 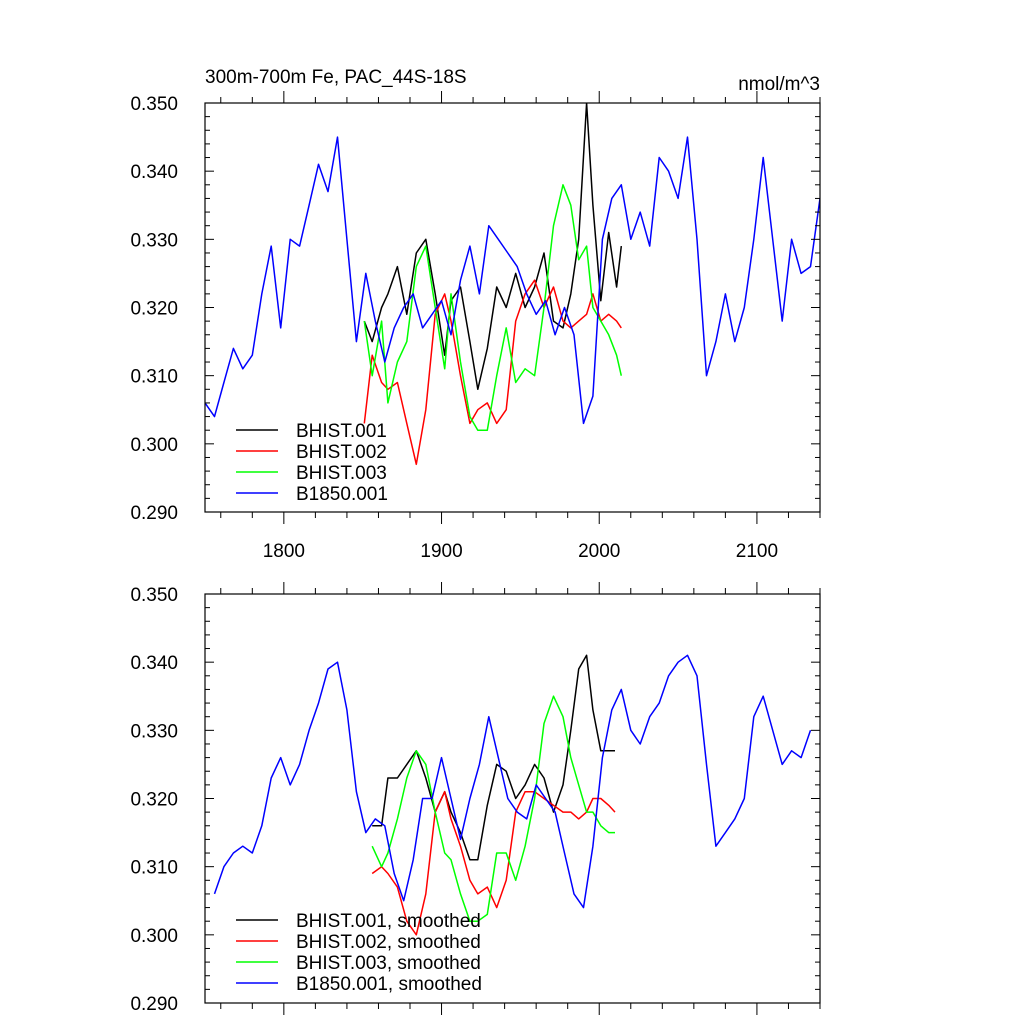 I want to click on units-label: nmol/m^3, so click(x=779, y=84).